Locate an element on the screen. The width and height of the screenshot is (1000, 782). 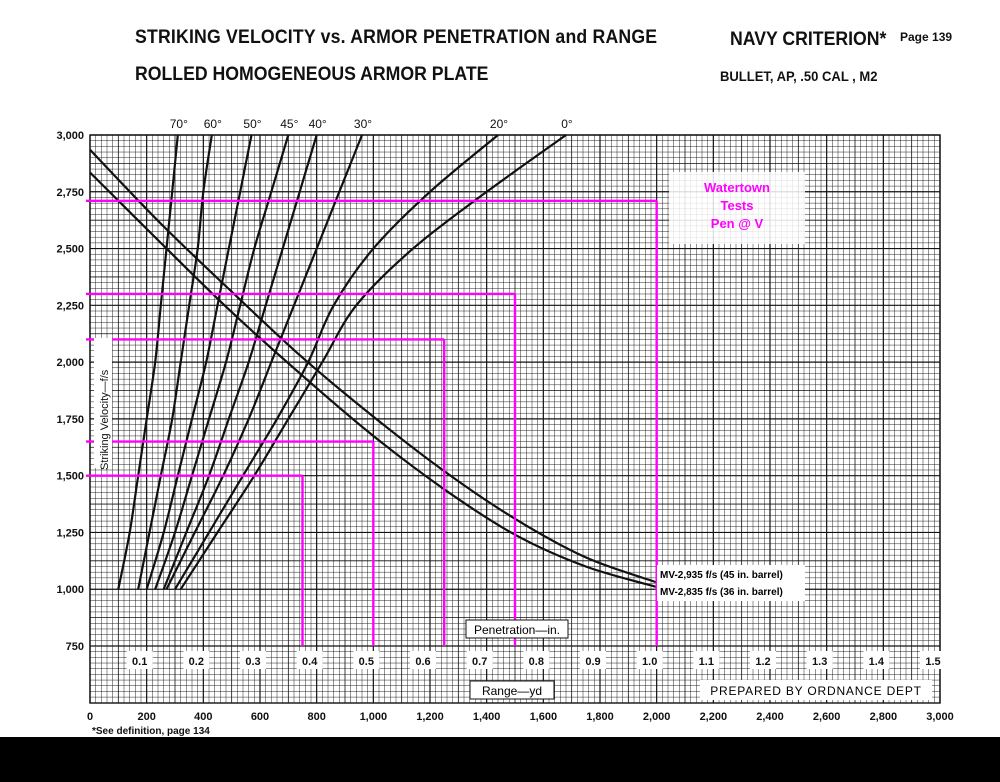
penetration-axis-label-box is located at coordinates (517, 629).